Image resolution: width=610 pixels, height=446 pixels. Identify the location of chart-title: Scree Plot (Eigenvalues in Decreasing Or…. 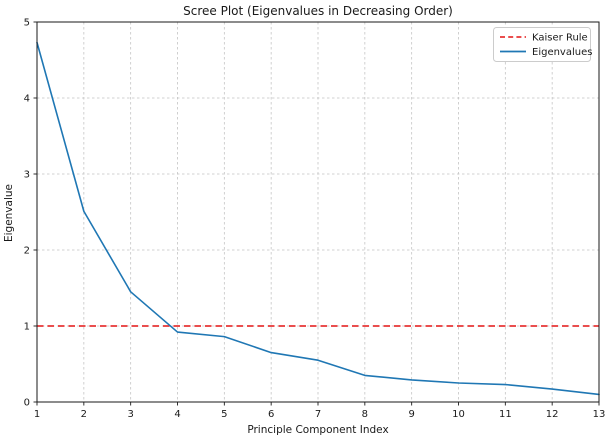
(318, 11).